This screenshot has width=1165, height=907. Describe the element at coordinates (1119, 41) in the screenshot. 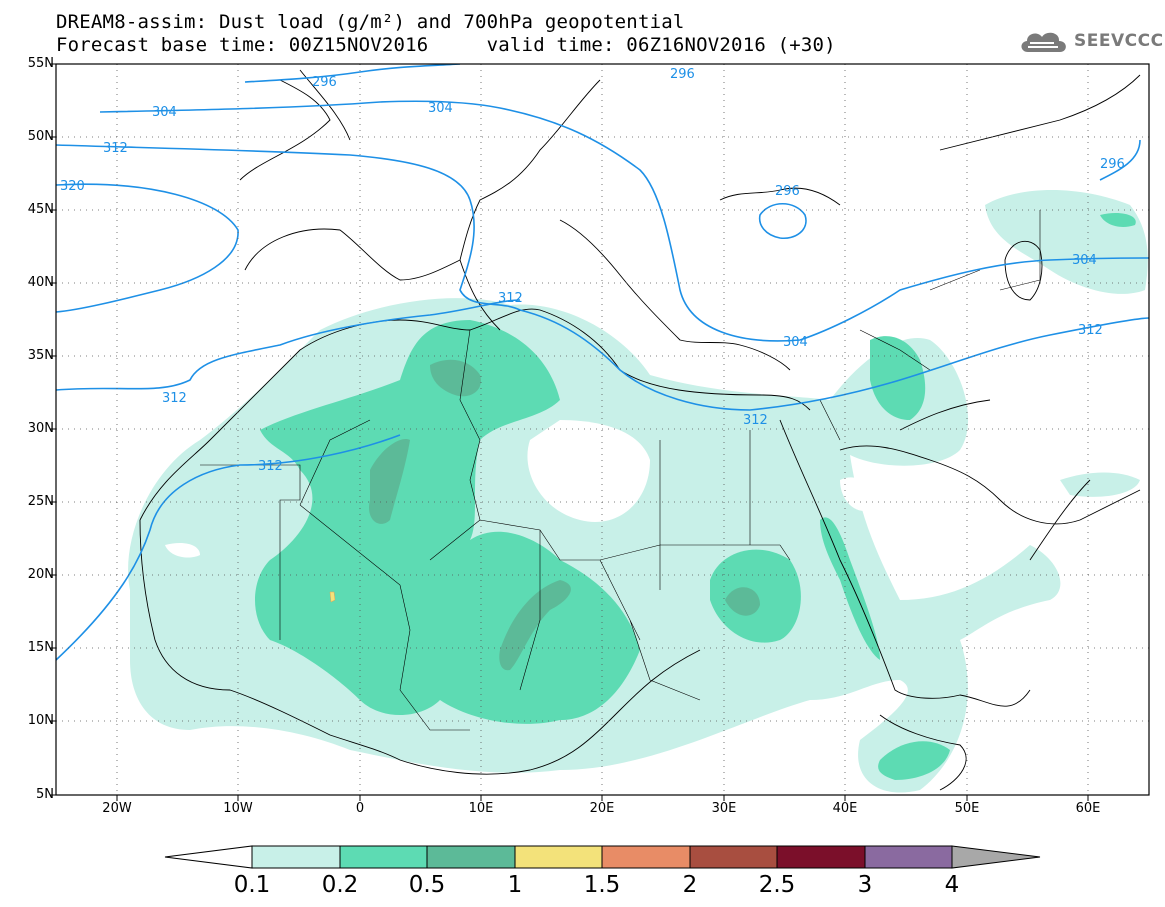

I see `logo-text: SEEVCCC` at that location.